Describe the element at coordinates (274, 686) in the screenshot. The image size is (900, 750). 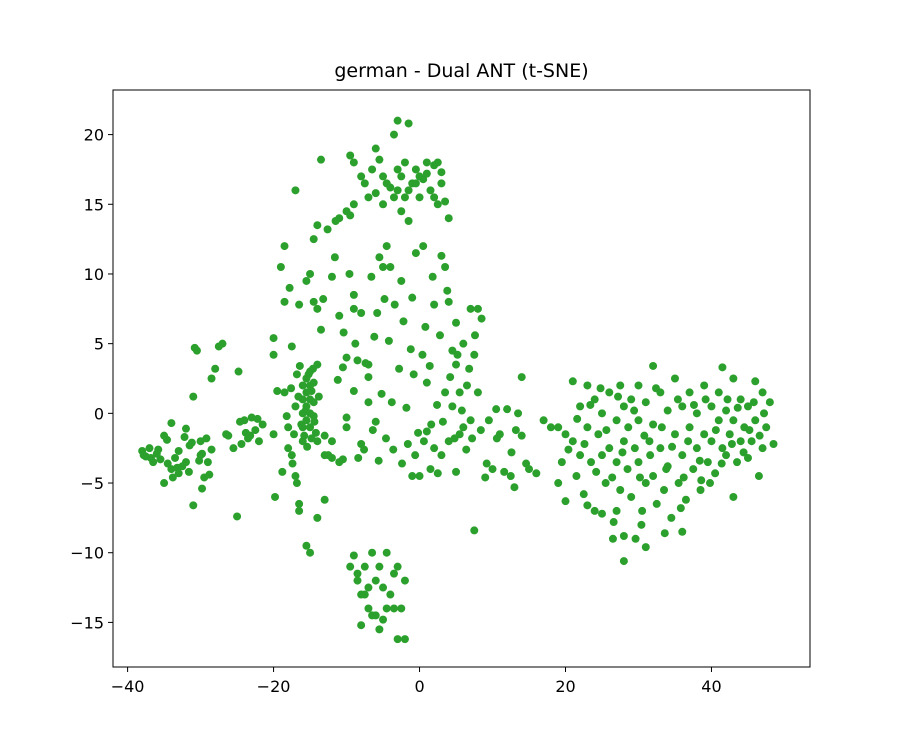
I see `x-tick-label: −20` at that location.